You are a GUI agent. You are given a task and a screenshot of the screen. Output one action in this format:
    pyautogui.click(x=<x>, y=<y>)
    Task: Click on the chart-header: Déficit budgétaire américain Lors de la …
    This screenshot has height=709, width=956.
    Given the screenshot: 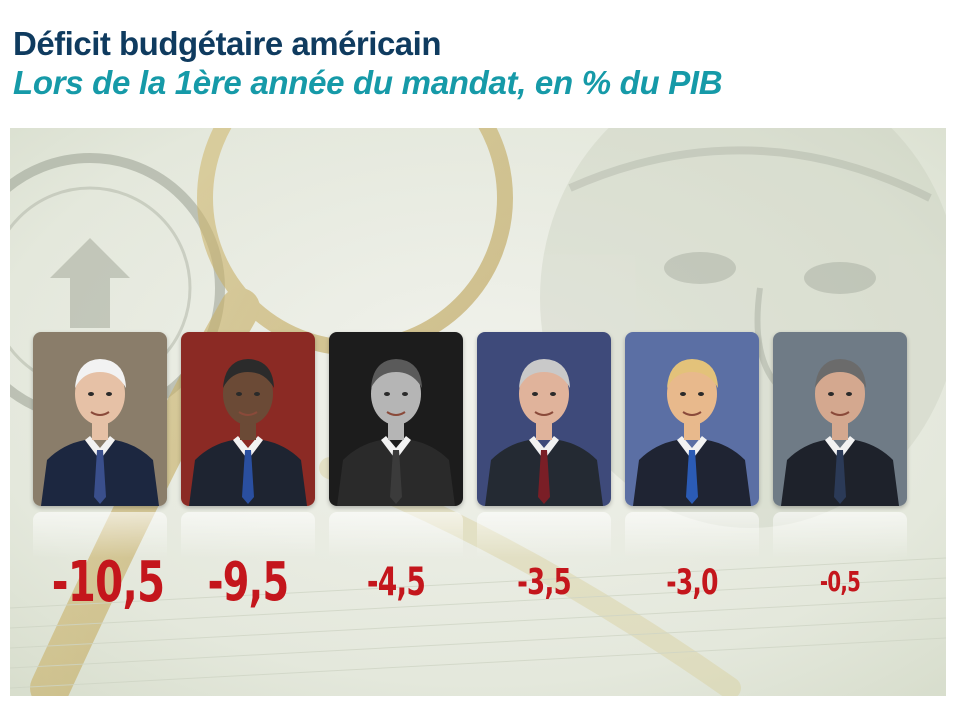 What is the action you would take?
    pyautogui.click(x=478, y=63)
    